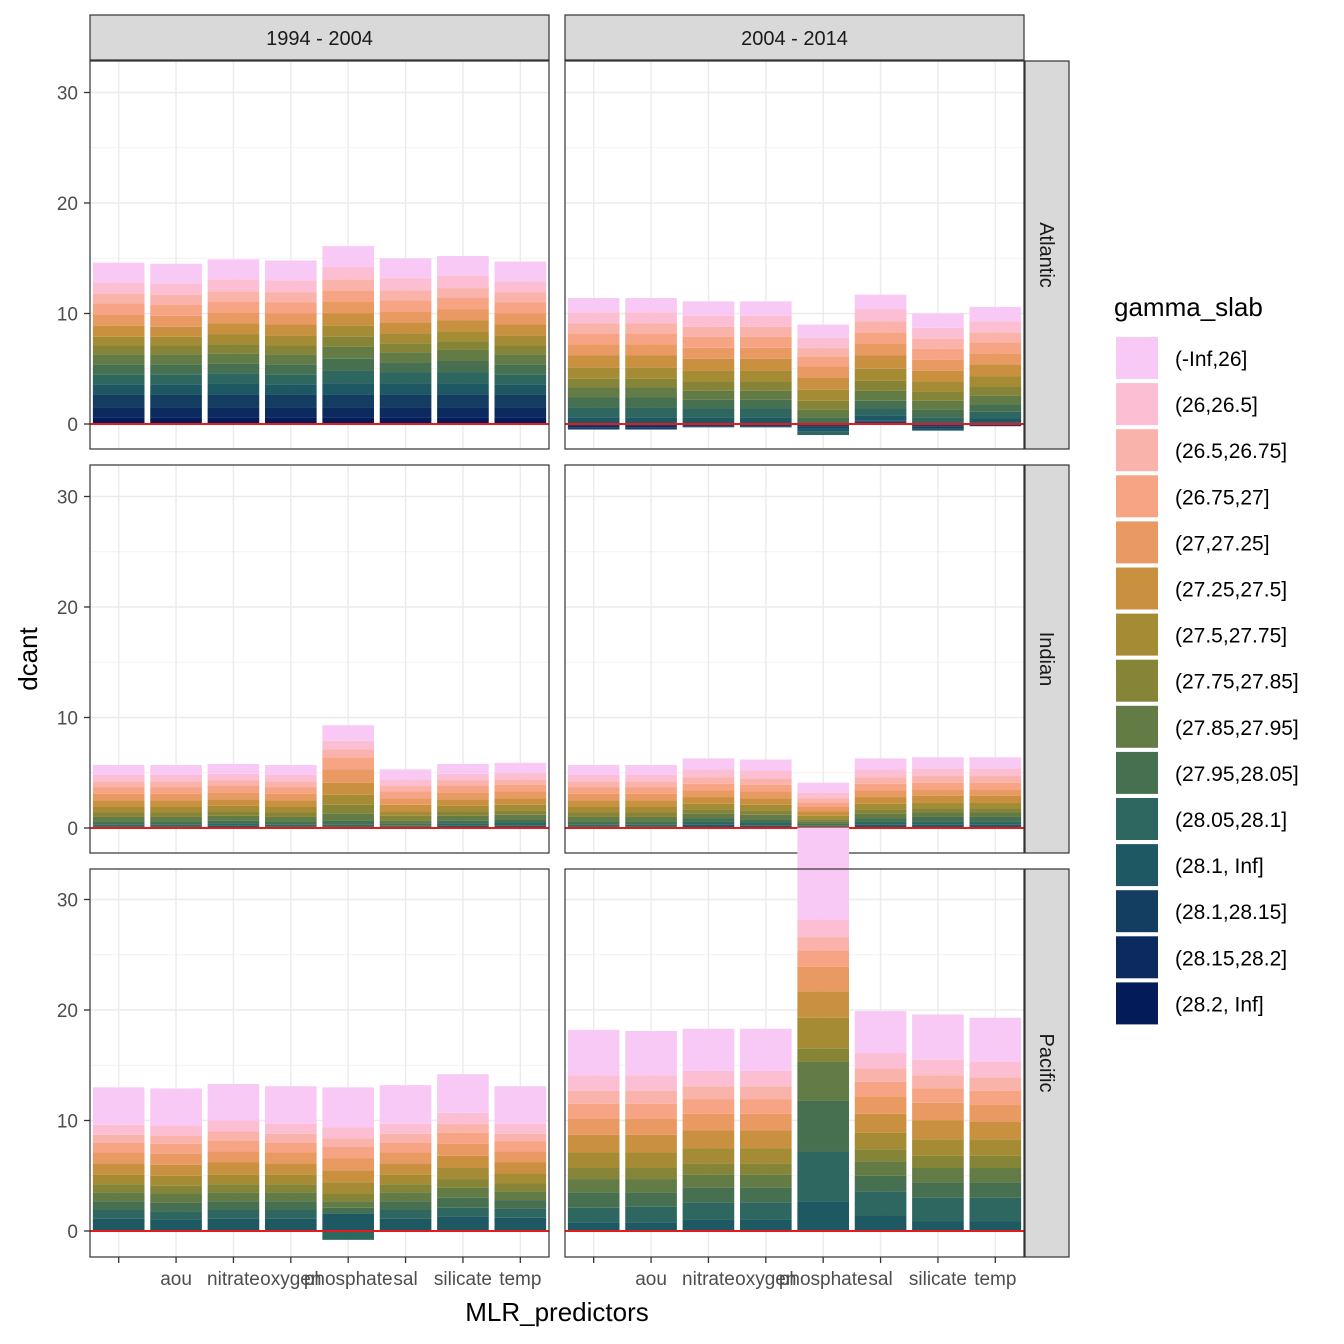 The width and height of the screenshot is (1344, 1344). Describe the element at coordinates (880, 1279) in the screenshot. I see `x-tick-label: sal` at that location.